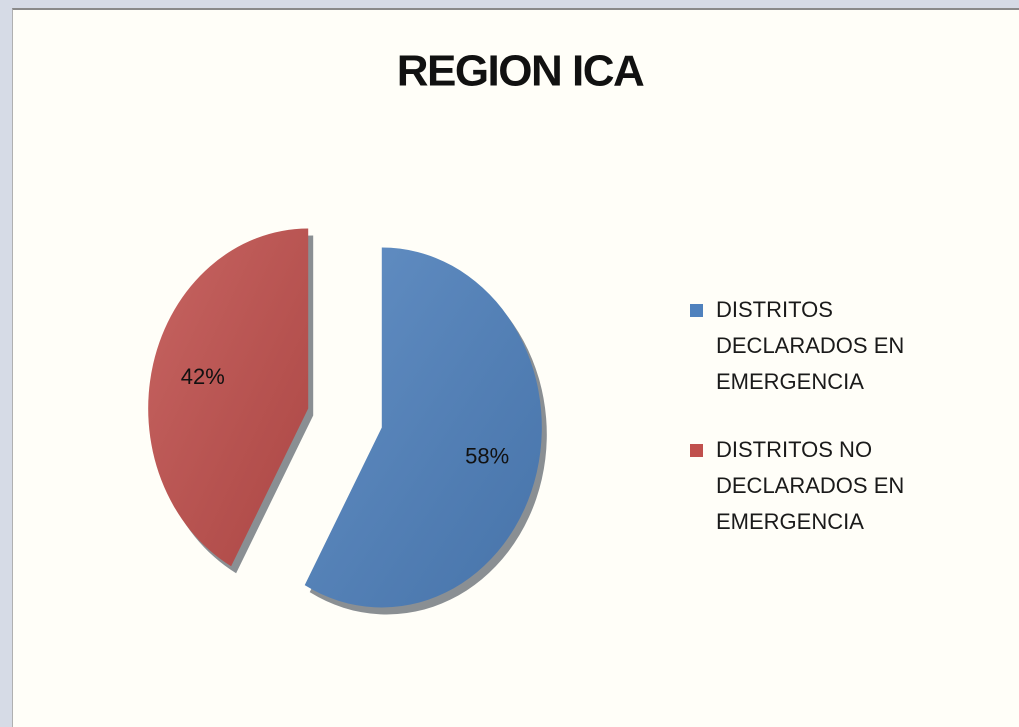 The height and width of the screenshot is (727, 1019). What do you see at coordinates (487, 456) in the screenshot?
I see `data-label: 58%` at bounding box center [487, 456].